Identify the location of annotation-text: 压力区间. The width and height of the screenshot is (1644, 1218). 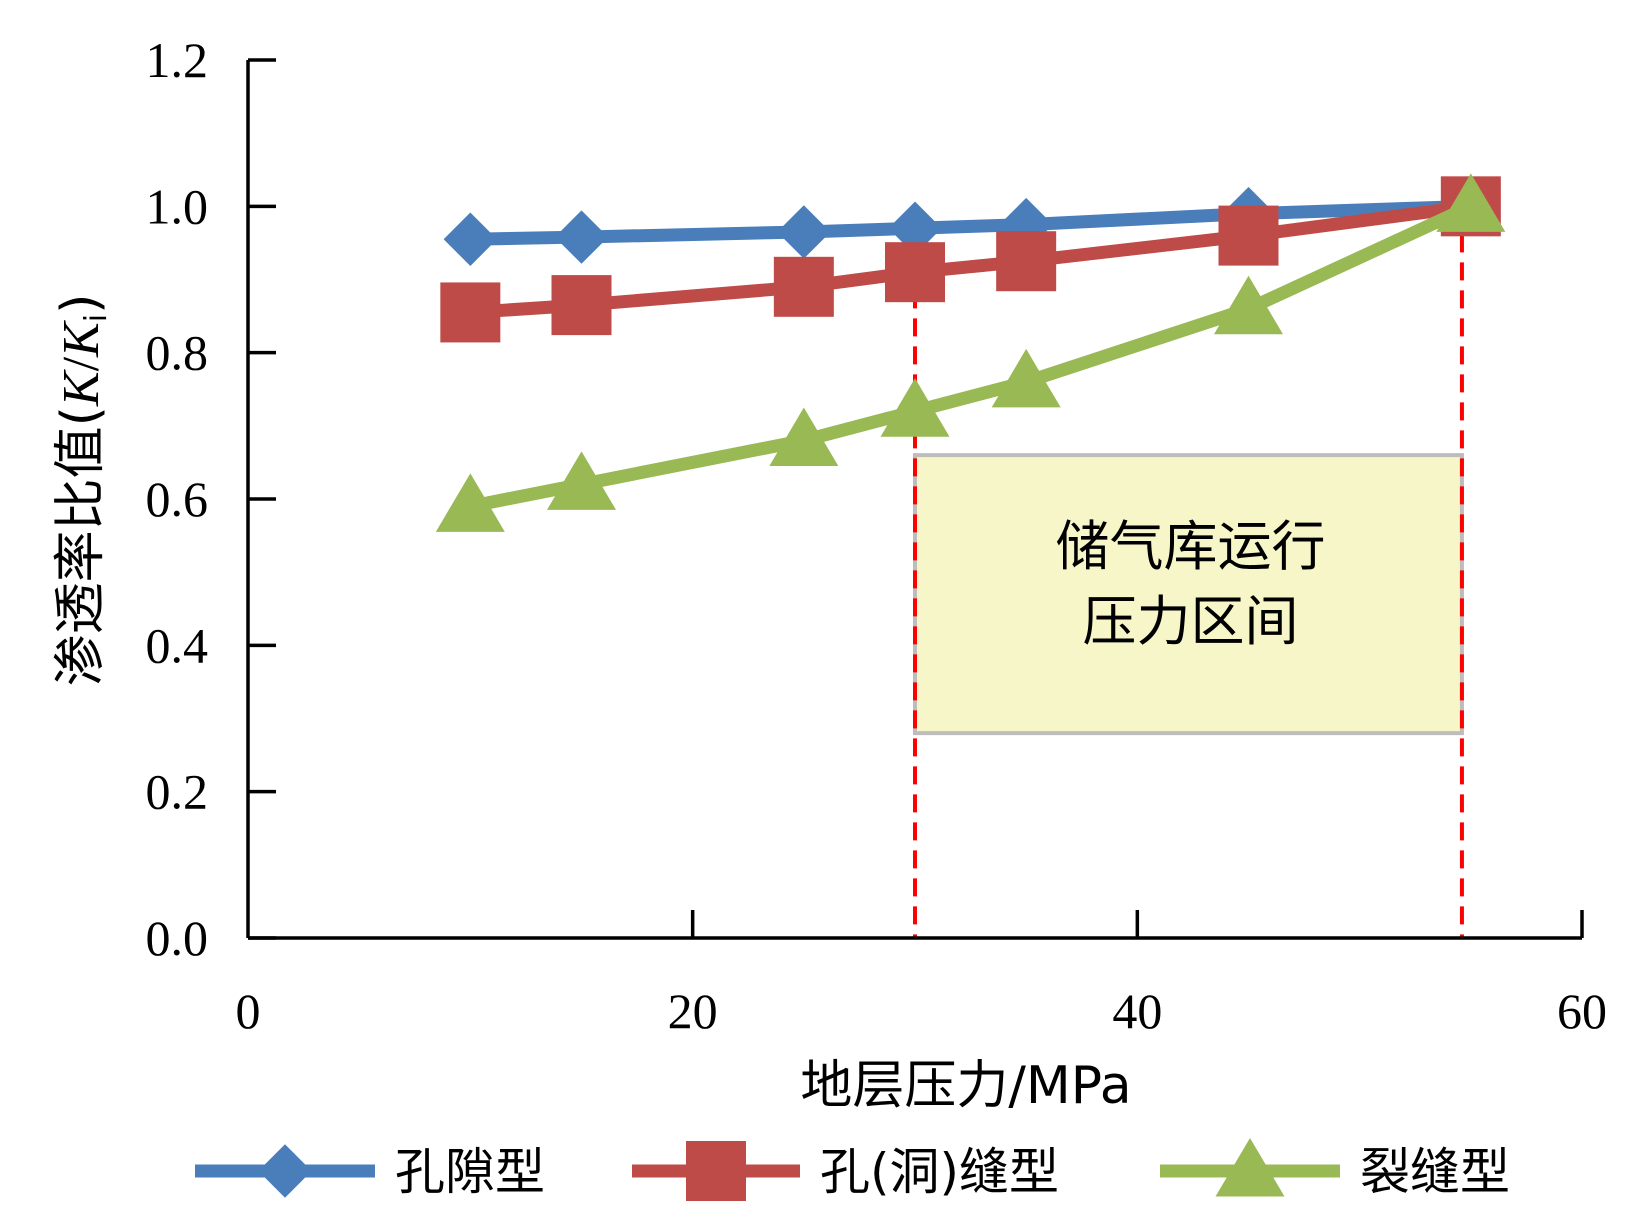
(1190, 621).